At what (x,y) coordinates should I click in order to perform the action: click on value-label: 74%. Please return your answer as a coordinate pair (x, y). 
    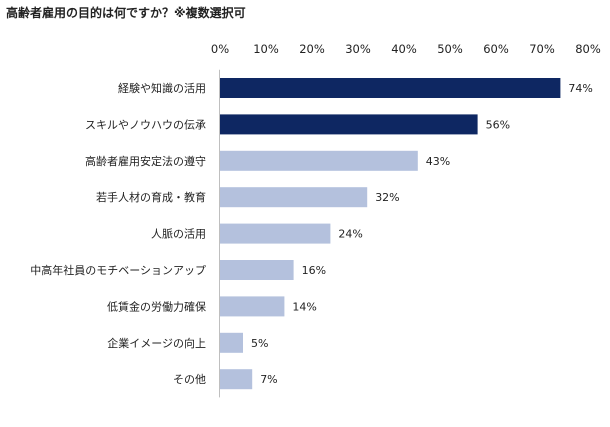
    Looking at the image, I should click on (580, 88).